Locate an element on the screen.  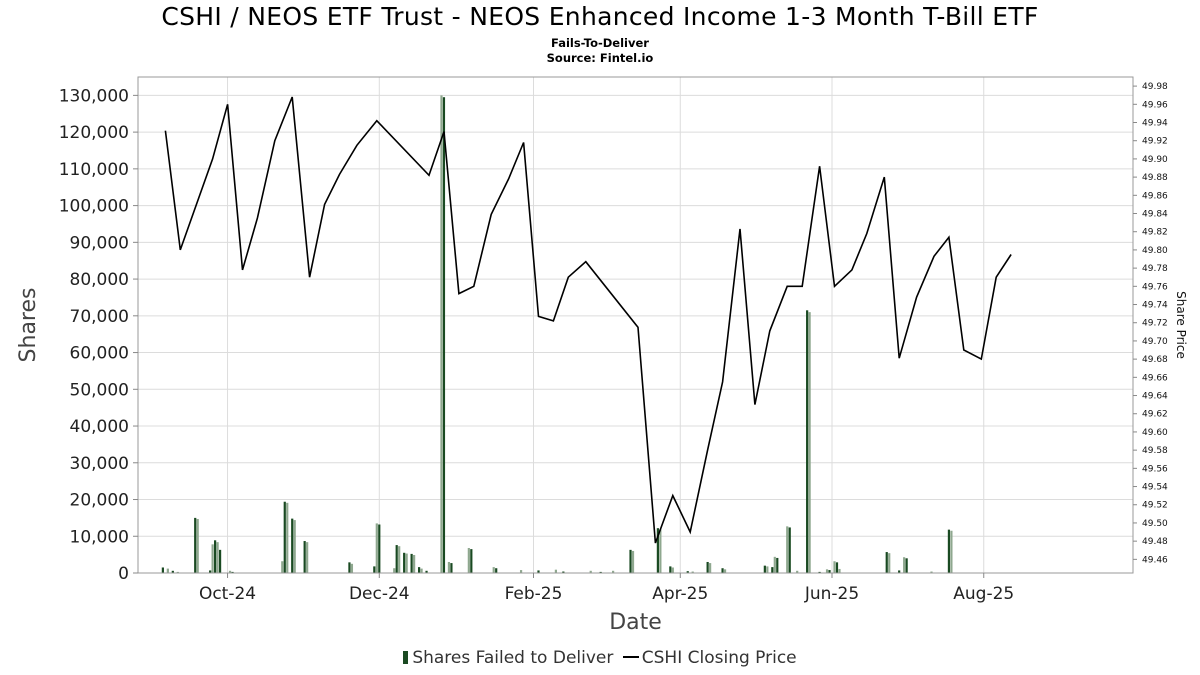
legend-item-price: CSHI Closing Price is located at coordinates (709, 658).